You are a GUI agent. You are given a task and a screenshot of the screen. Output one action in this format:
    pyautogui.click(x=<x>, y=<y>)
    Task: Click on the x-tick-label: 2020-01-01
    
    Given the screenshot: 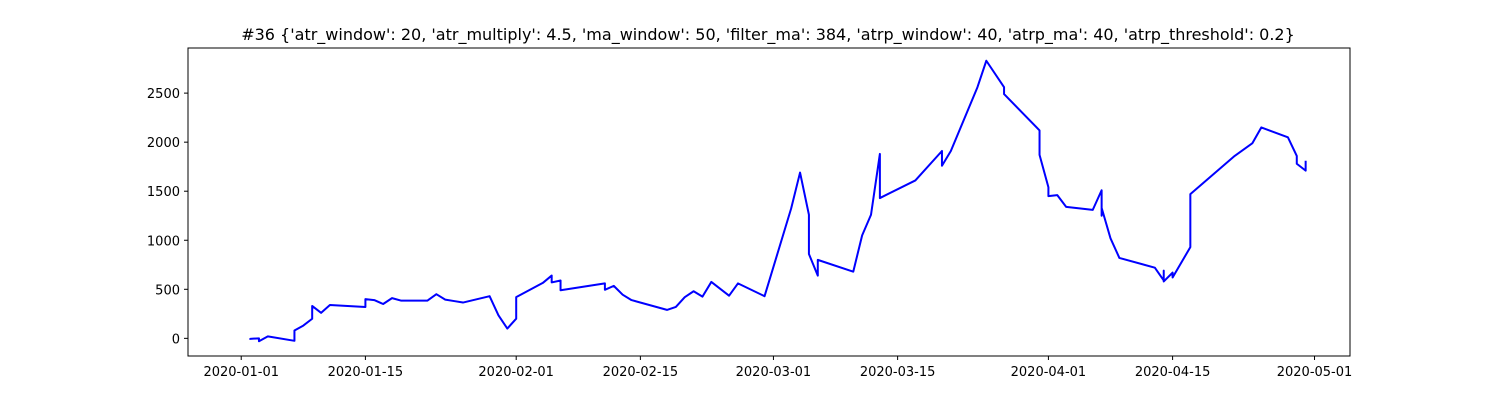 What is the action you would take?
    pyautogui.click(x=241, y=372)
    